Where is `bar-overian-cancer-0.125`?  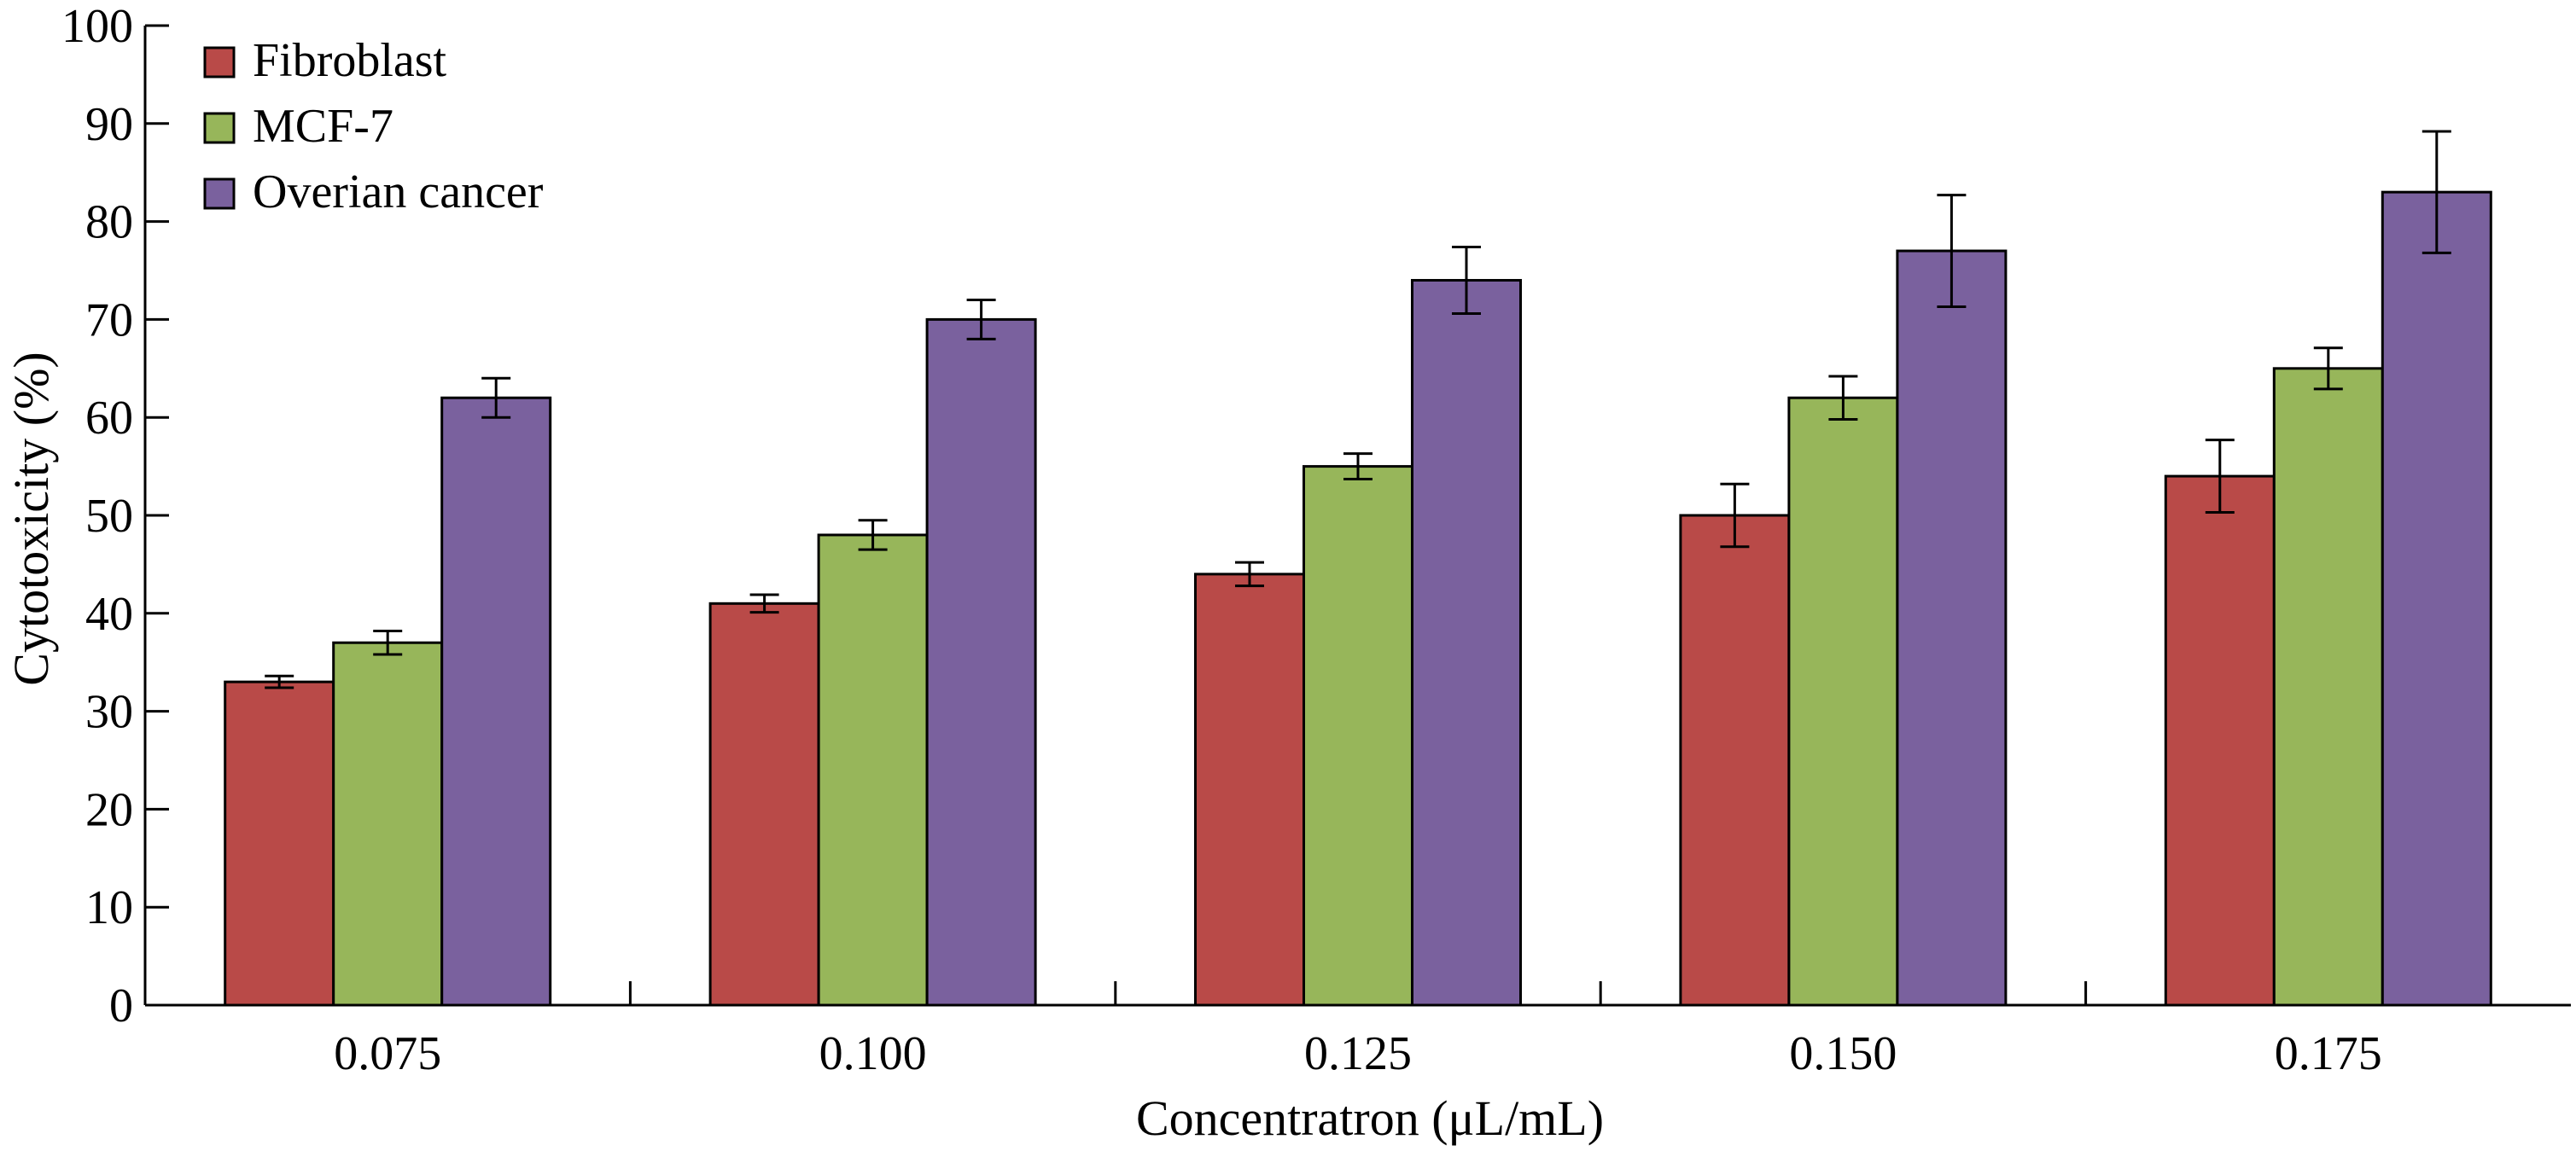 bar-overian-cancer-0.125 is located at coordinates (1466, 642).